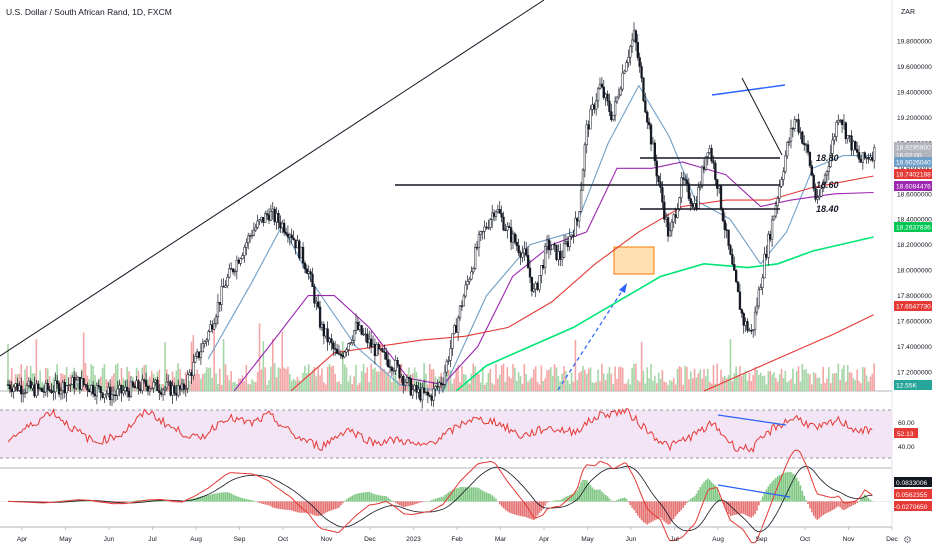 Image resolution: width=932 pixels, height=550 pixels. Describe the element at coordinates (914, 322) in the screenshot. I see `price-tick-label: 17.6000000` at that location.